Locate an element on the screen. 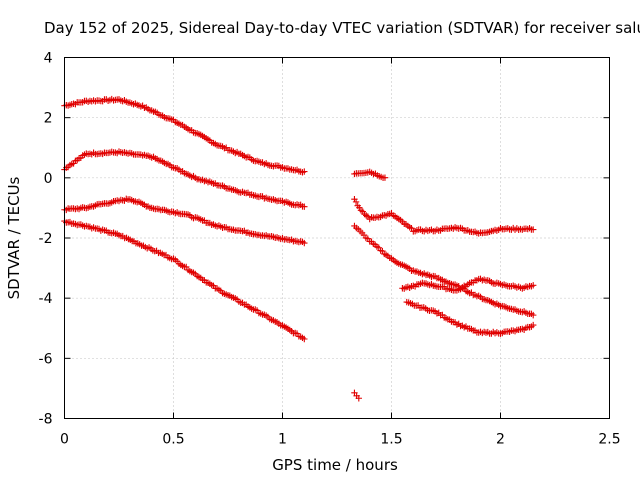 The image size is (640, 480). x-tick-label: 0.5 is located at coordinates (173, 440).